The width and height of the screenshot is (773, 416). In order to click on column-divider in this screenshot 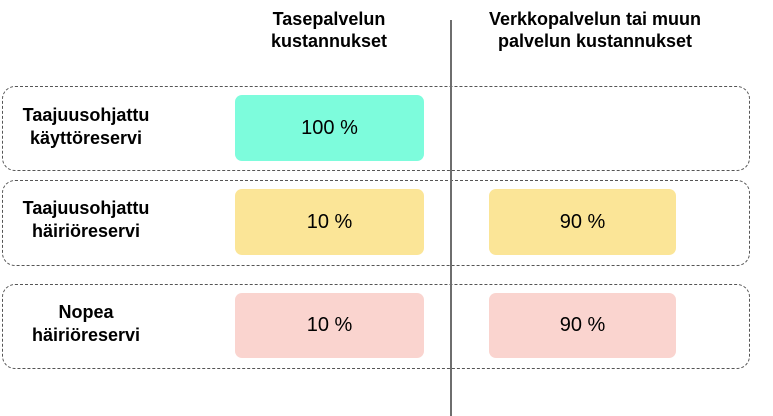, I will do `click(451, 218)`.